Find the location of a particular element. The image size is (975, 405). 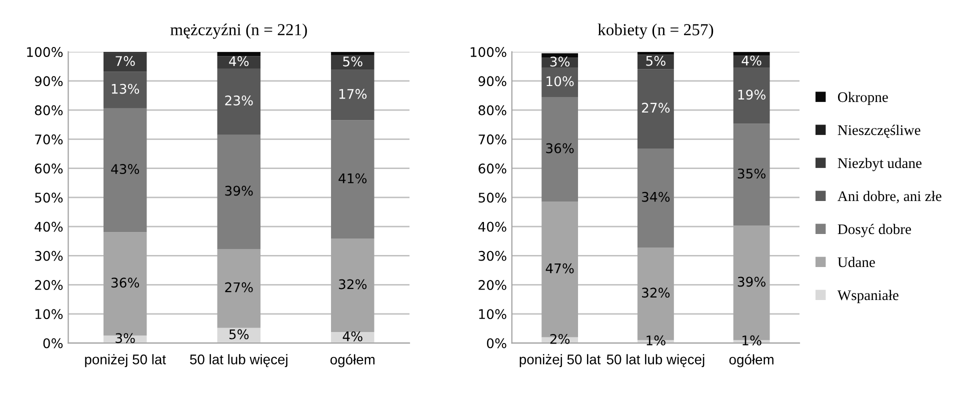

data-label: 13% is located at coordinates (126, 89).